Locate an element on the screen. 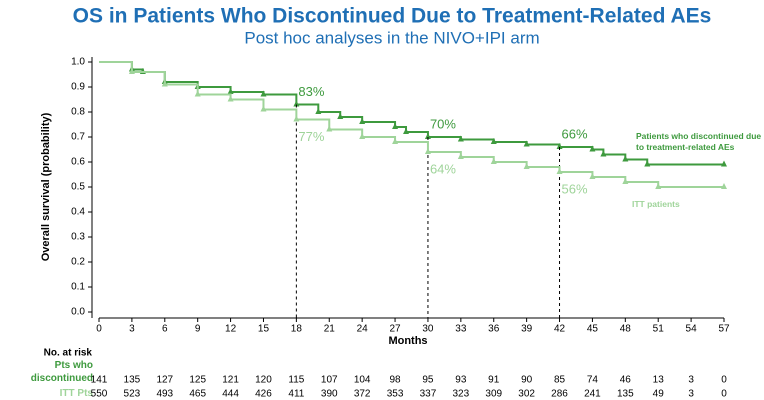  x-tick-label: 12 is located at coordinates (231, 329).